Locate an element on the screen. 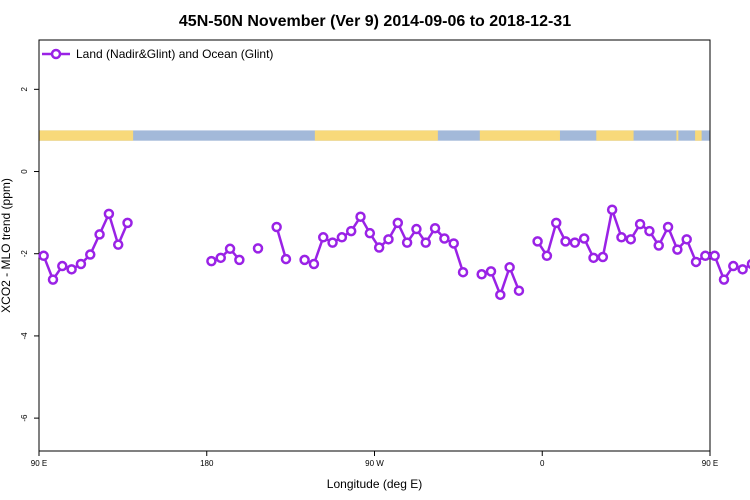 The height and width of the screenshot is (500, 750). y-tick-label: 2 is located at coordinates (24, 89).